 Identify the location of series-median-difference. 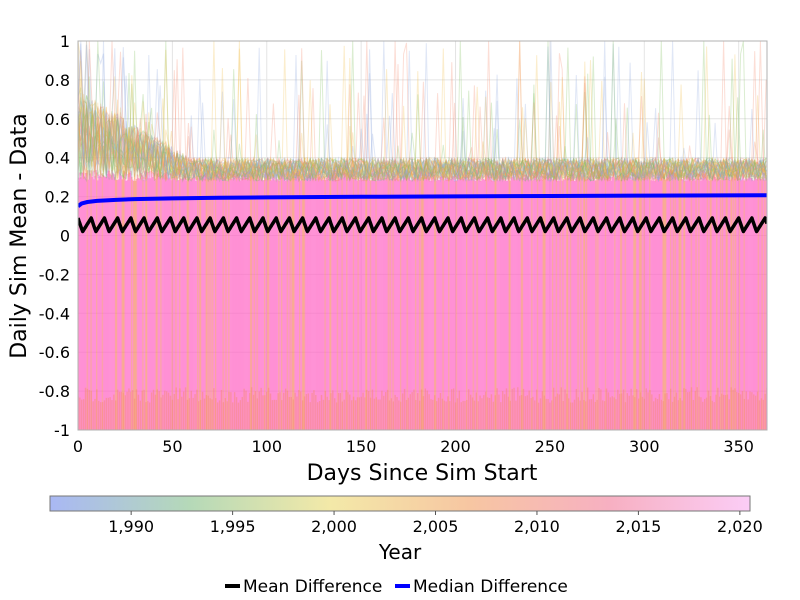
(422, 200).